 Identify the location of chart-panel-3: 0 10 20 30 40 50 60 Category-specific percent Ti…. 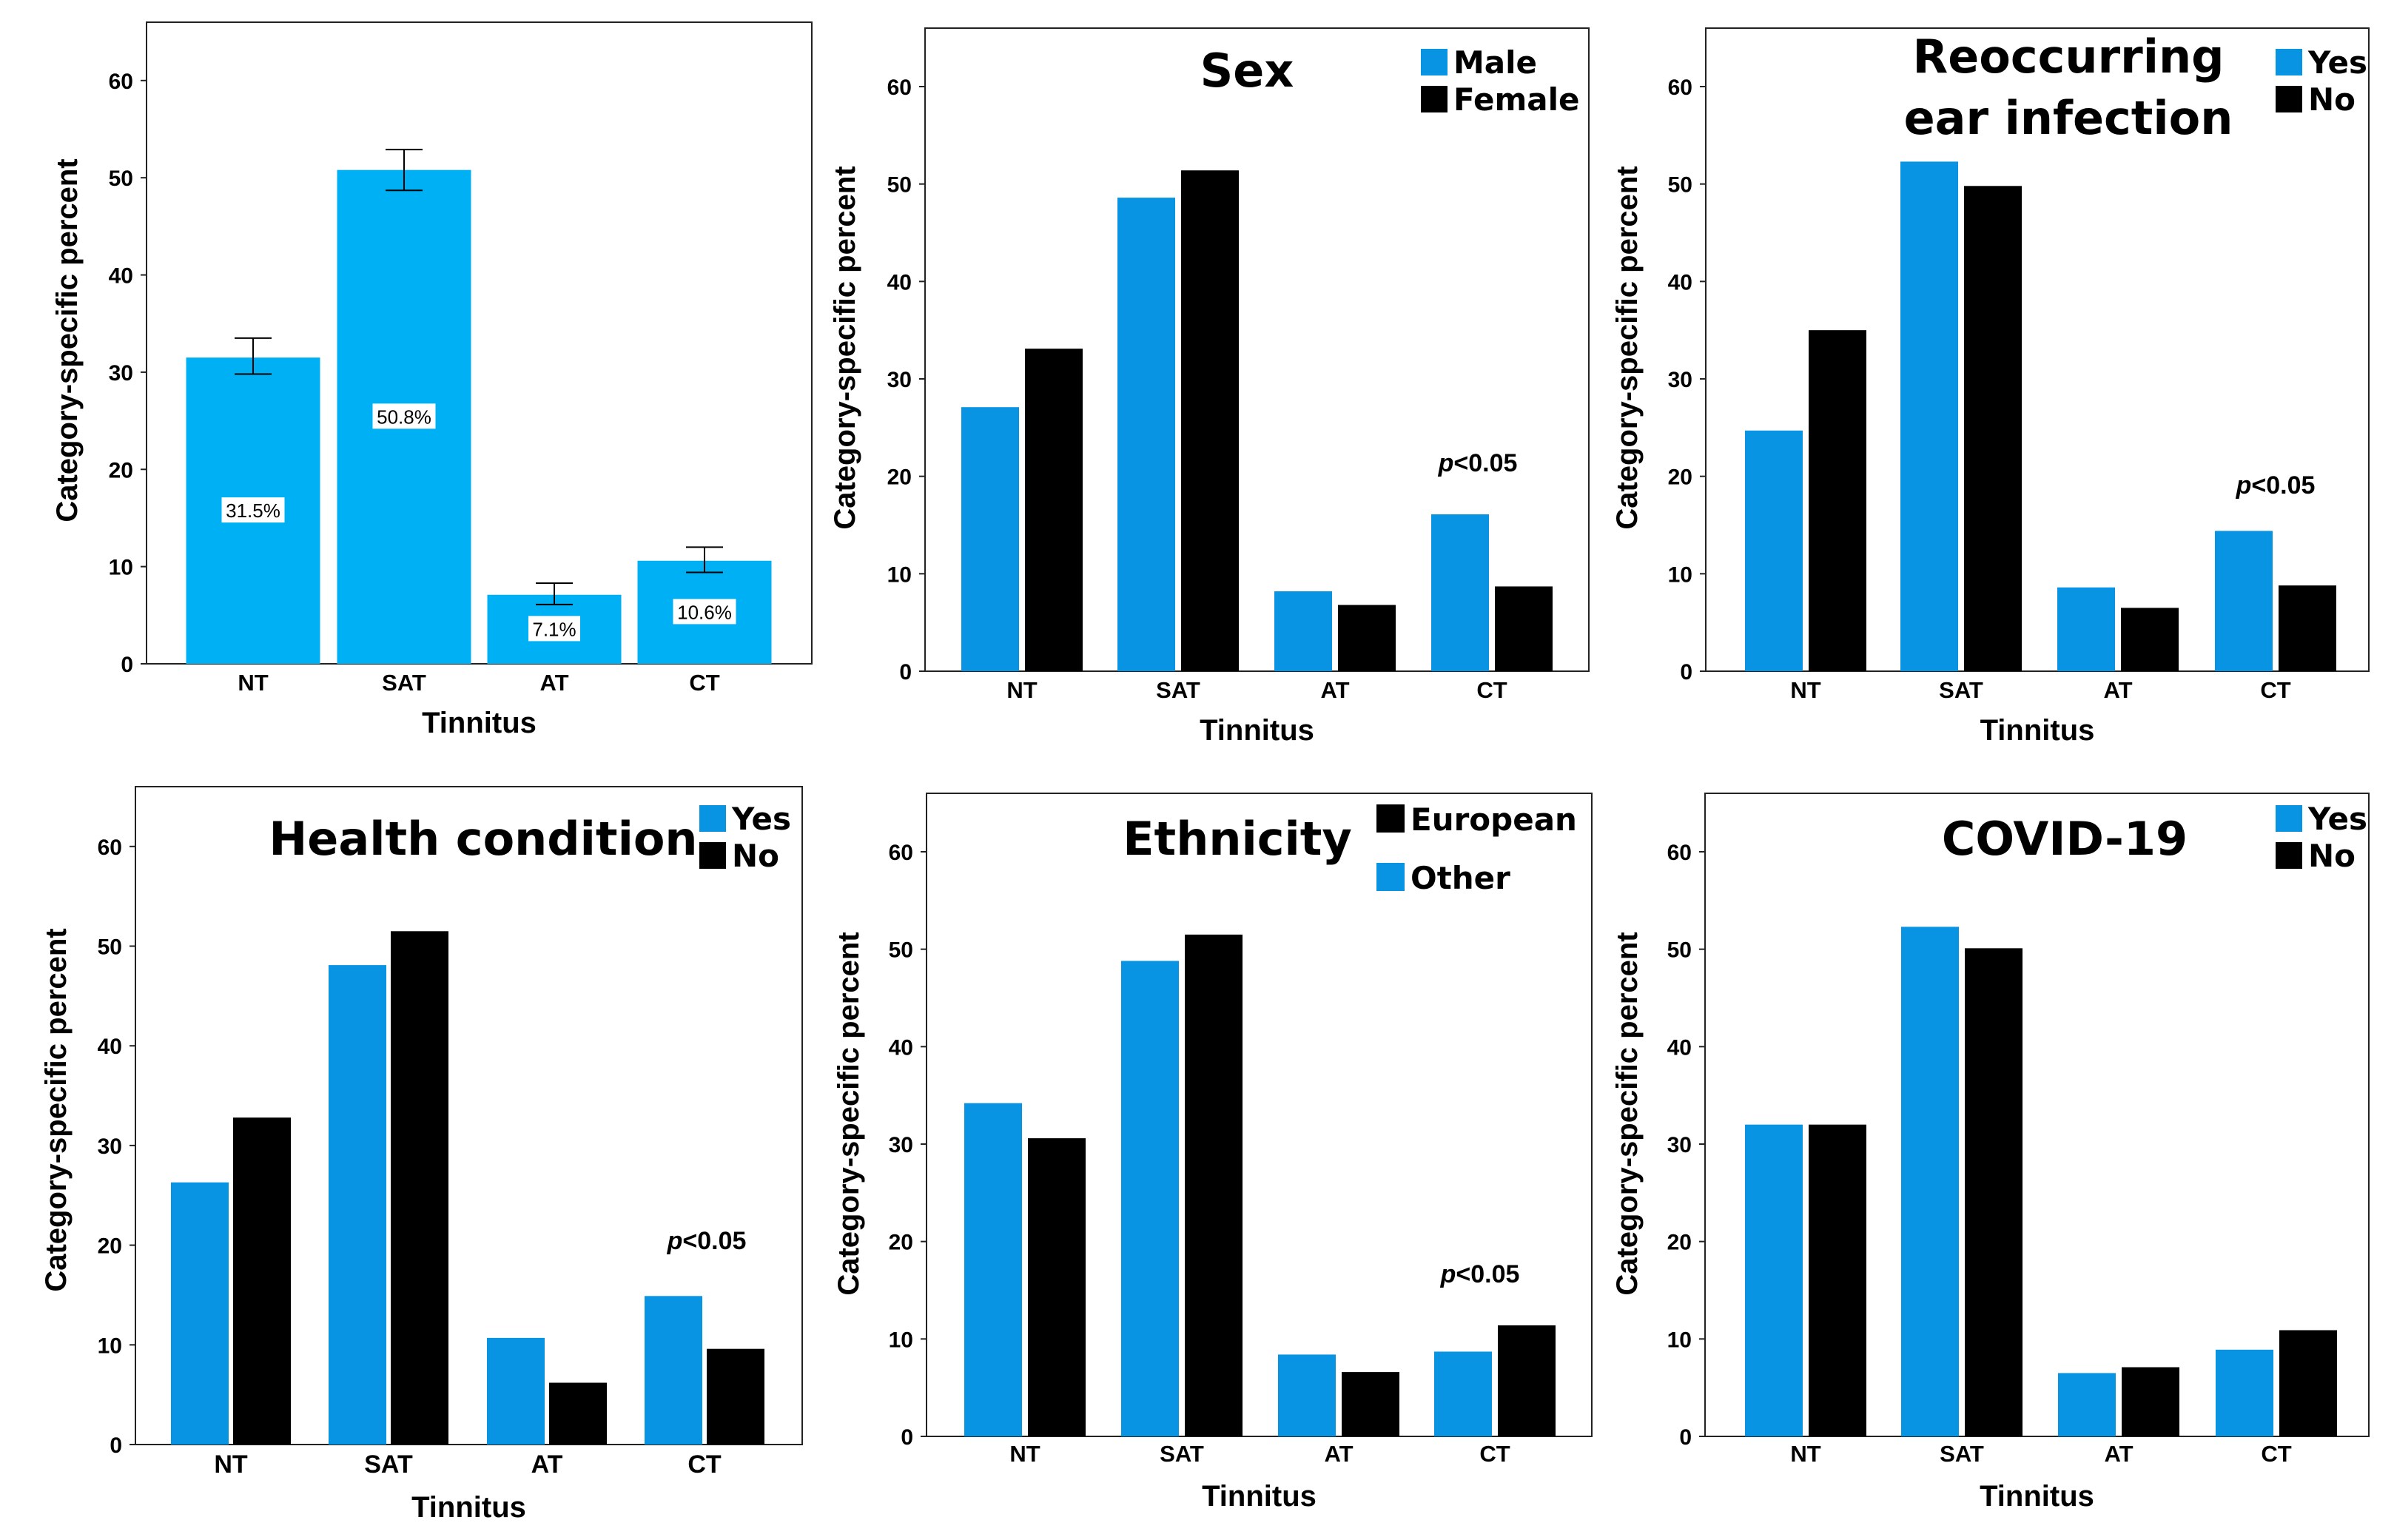
(1990, 387).